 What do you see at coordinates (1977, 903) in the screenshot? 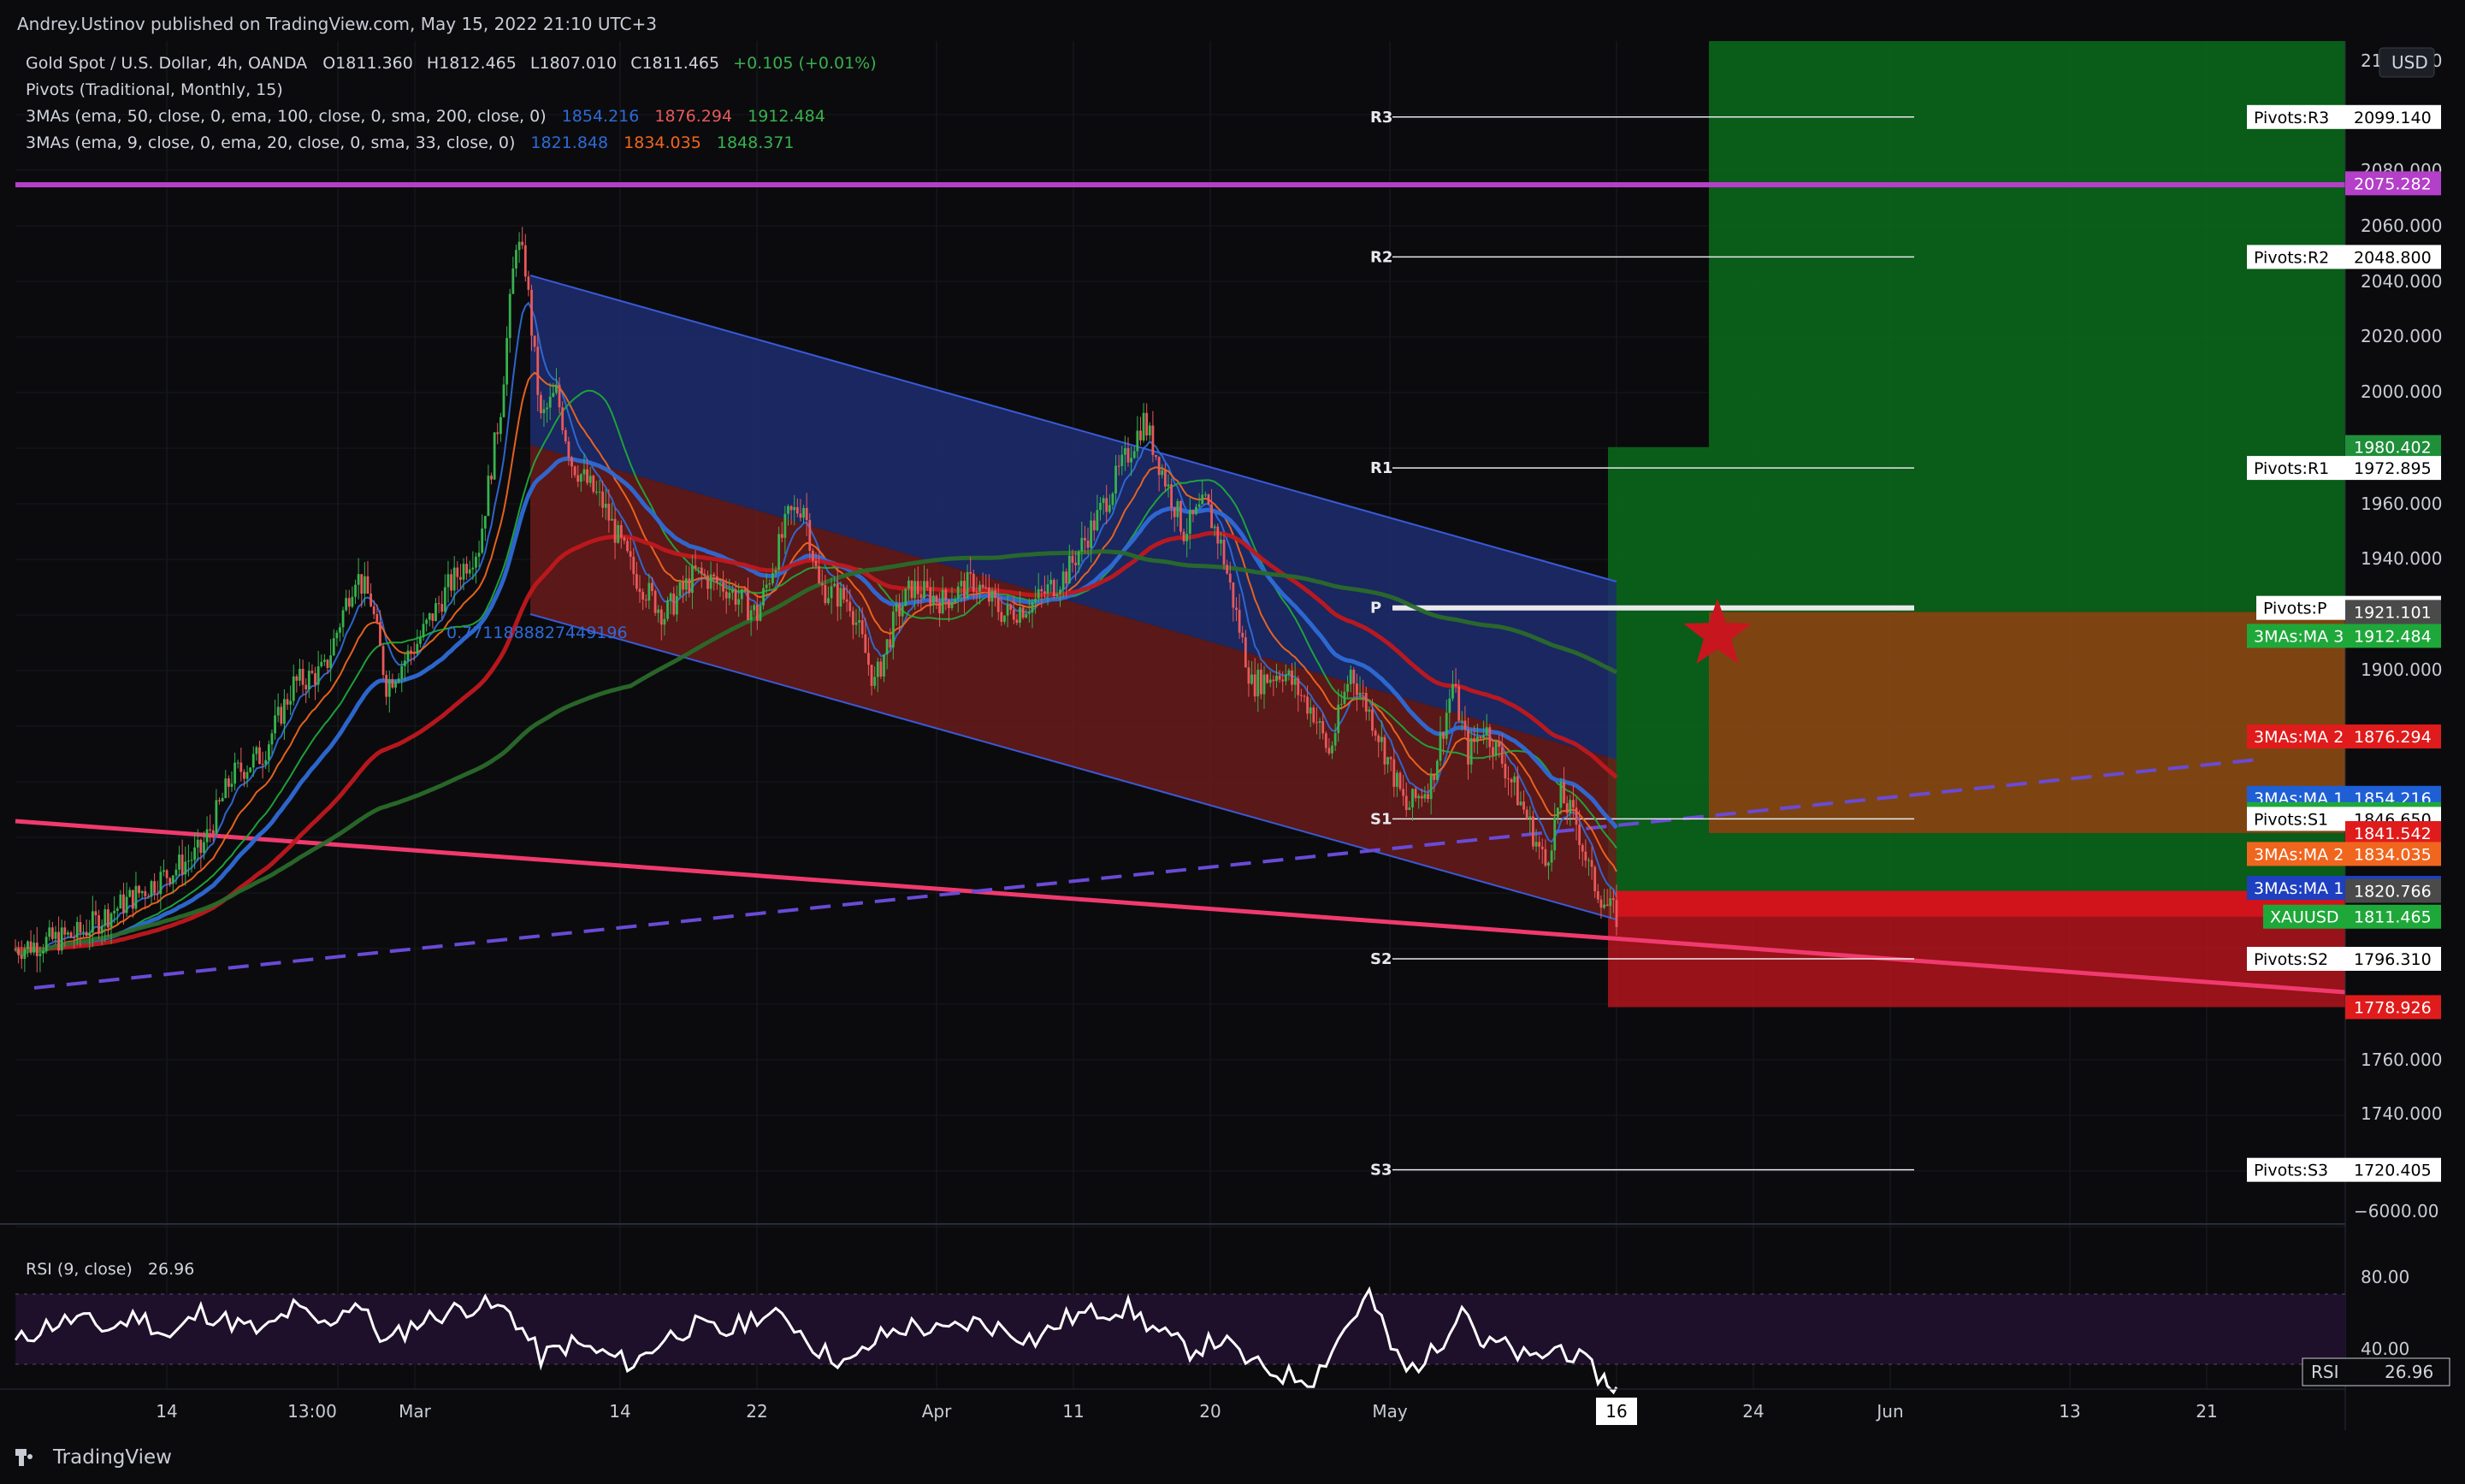
I see `risk-zone-top` at bounding box center [1977, 903].